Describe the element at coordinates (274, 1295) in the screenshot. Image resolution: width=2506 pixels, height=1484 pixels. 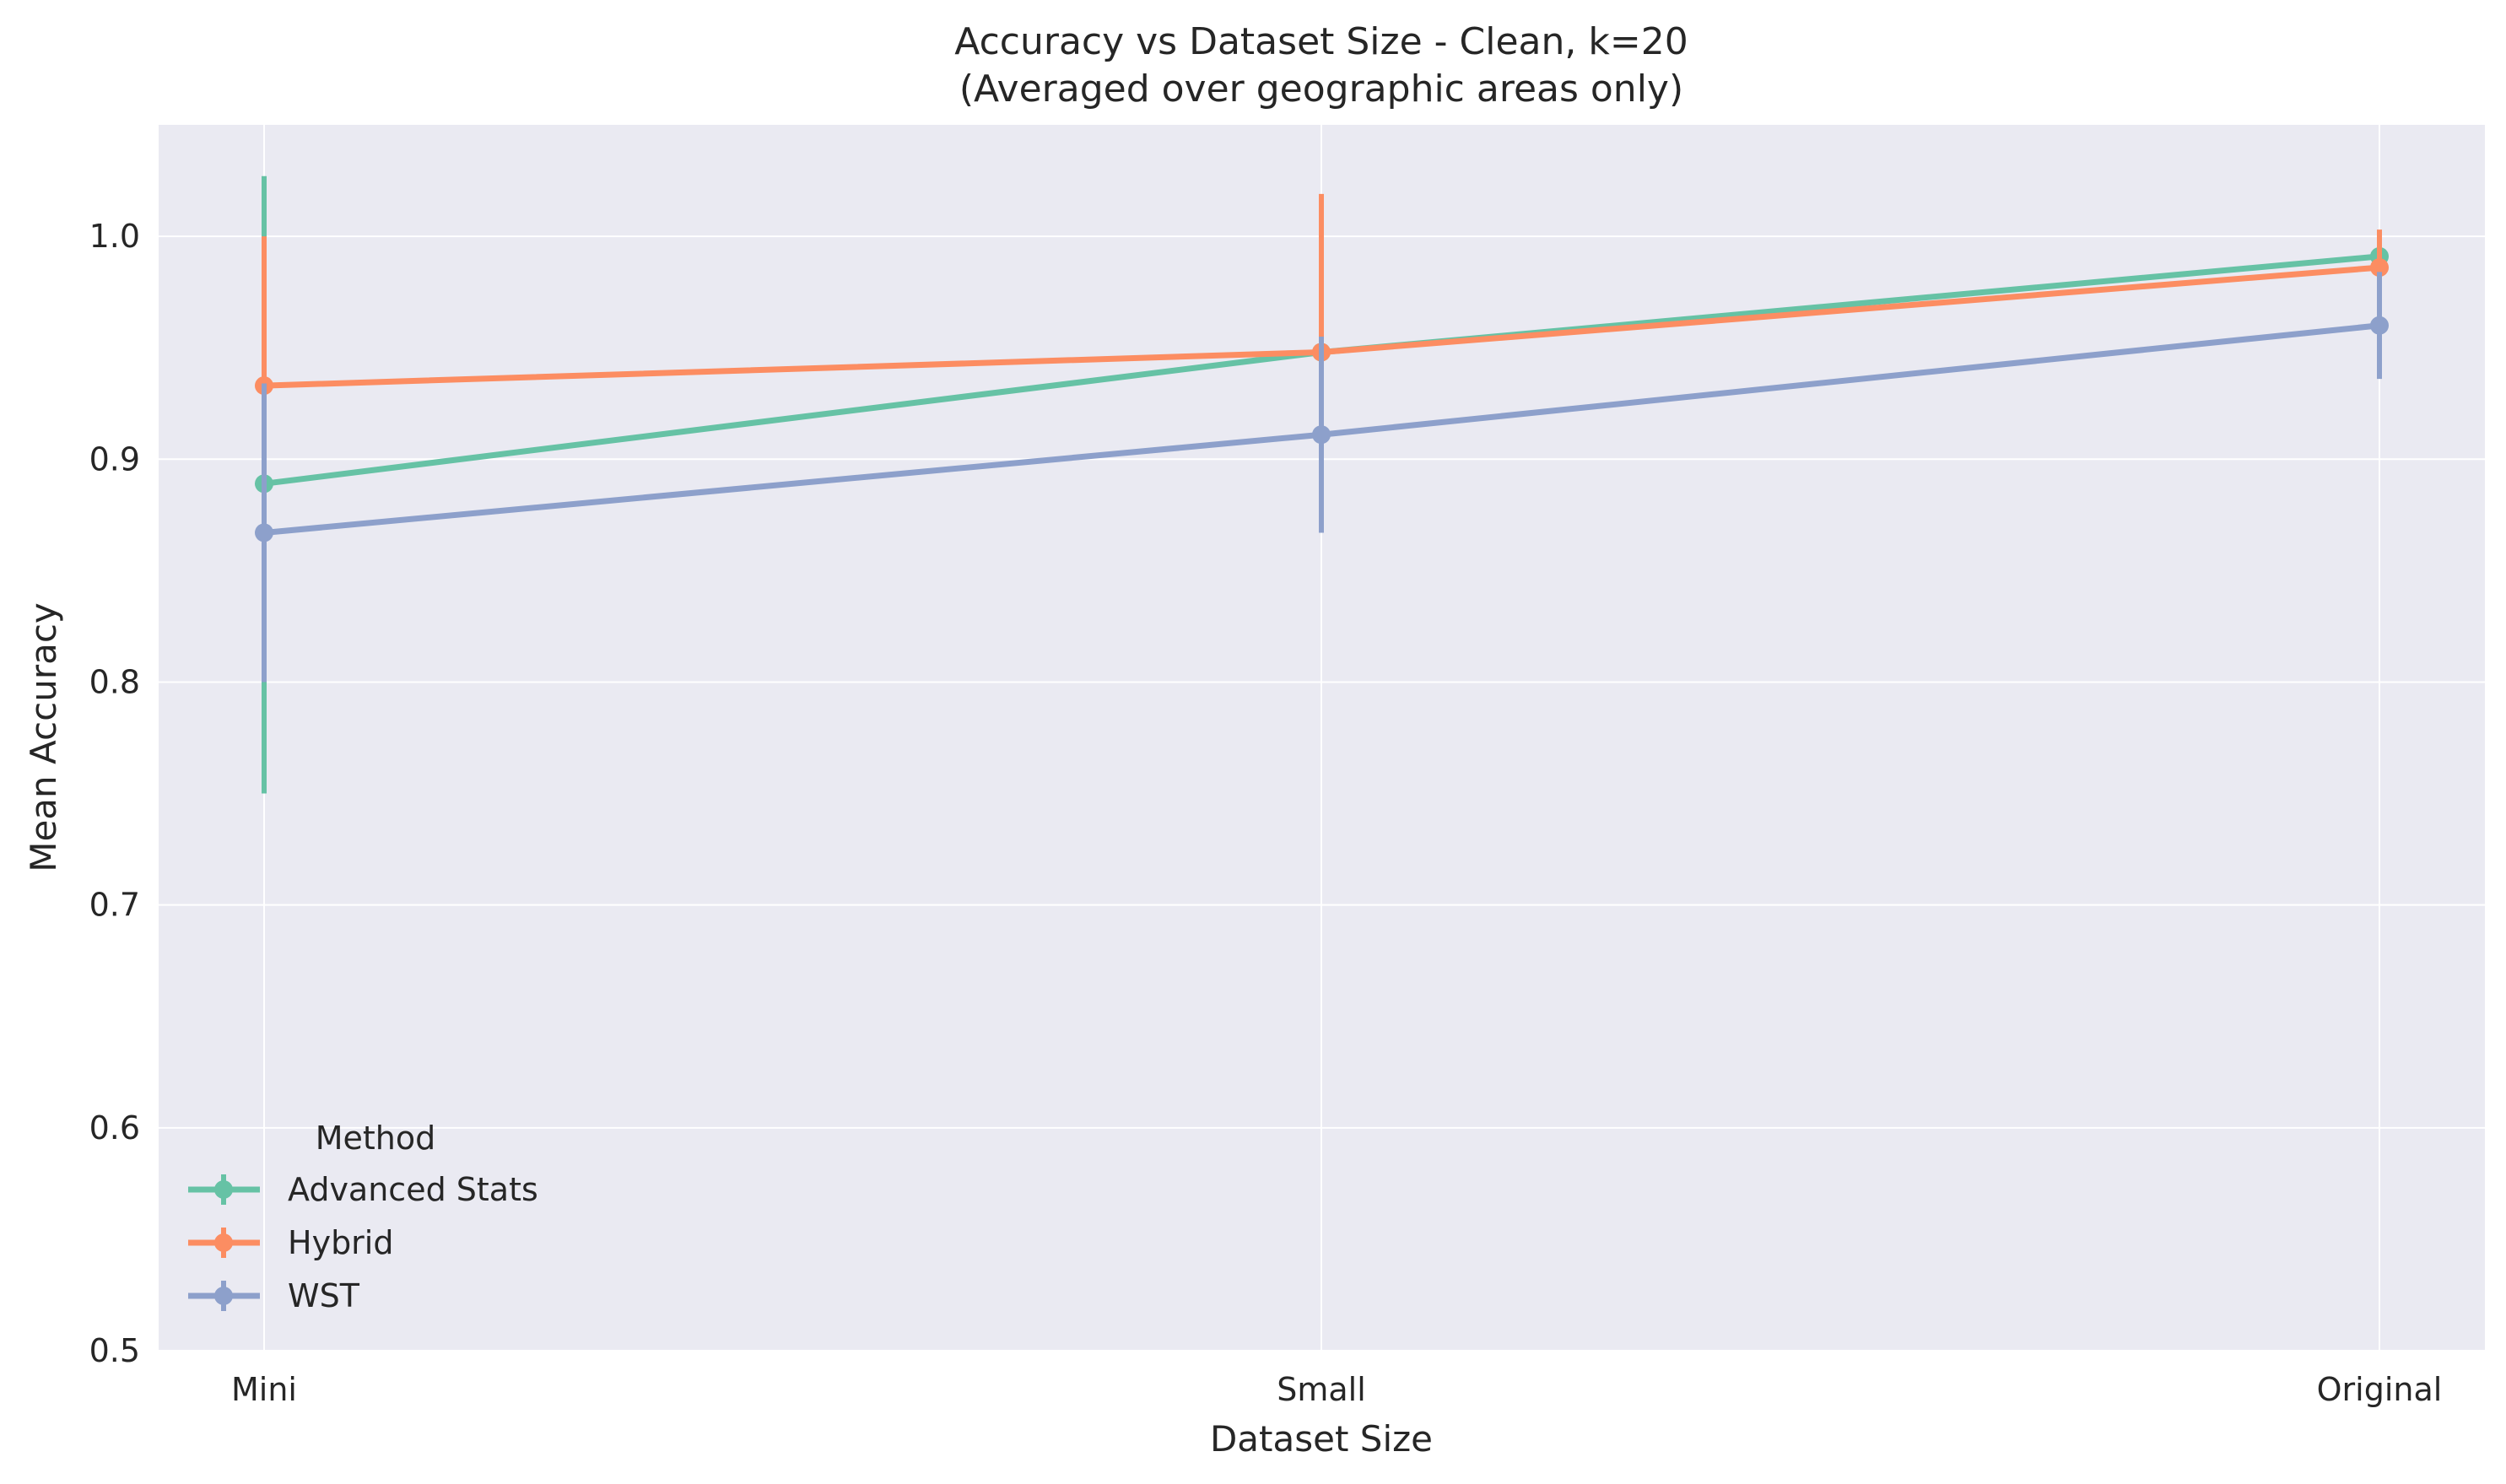
I see `legend-item: WST` at that location.